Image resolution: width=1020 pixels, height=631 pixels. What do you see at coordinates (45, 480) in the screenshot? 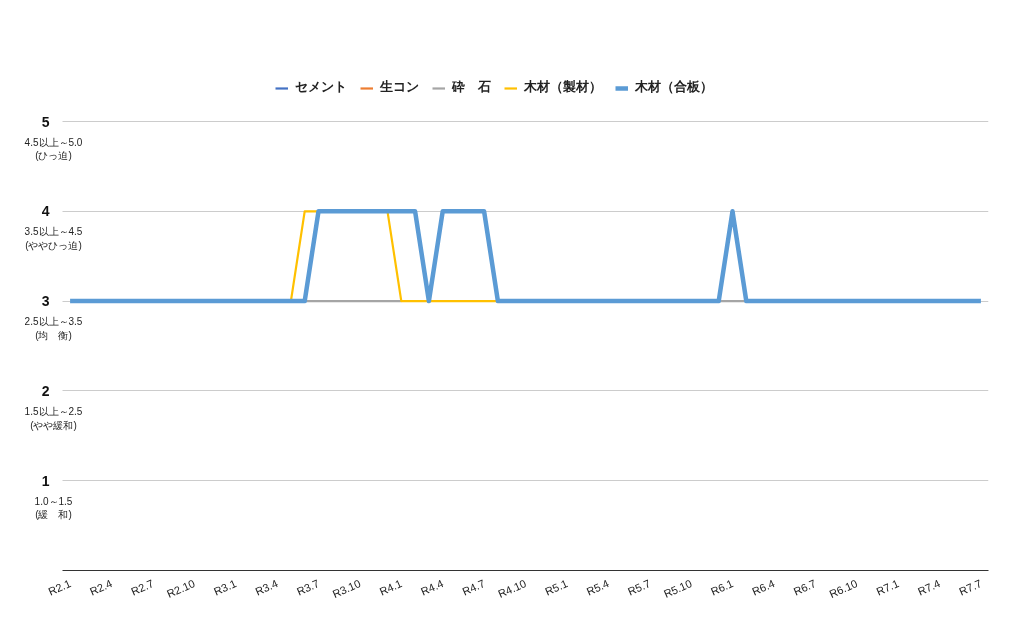
I see `y-tick-label: 1` at bounding box center [45, 480].